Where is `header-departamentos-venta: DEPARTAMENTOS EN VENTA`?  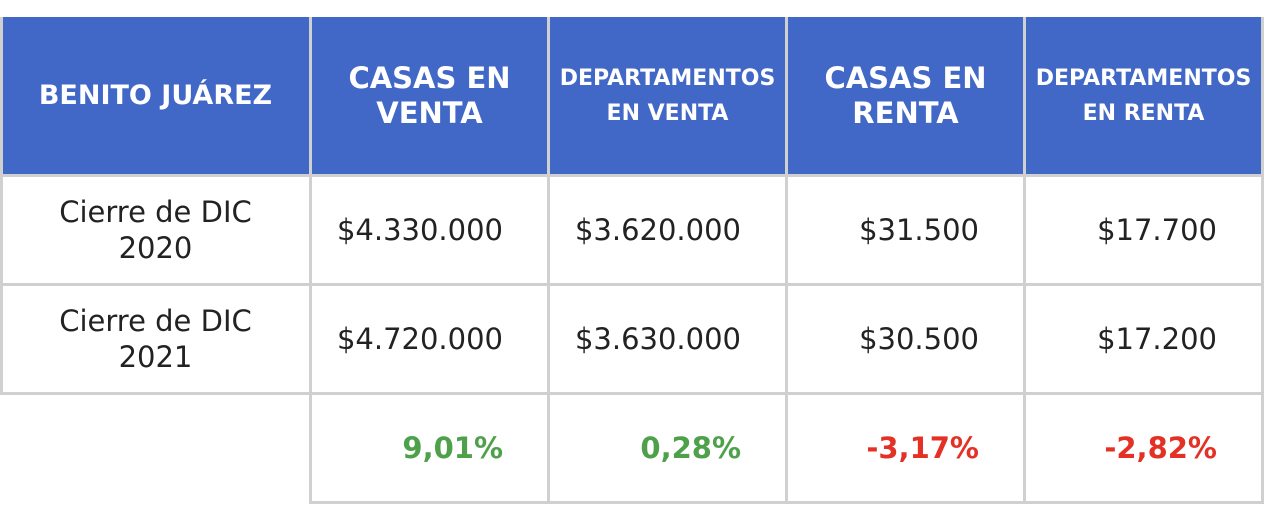
header-departamentos-venta: DEPARTAMENTOS EN VENTA is located at coordinates (667, 96).